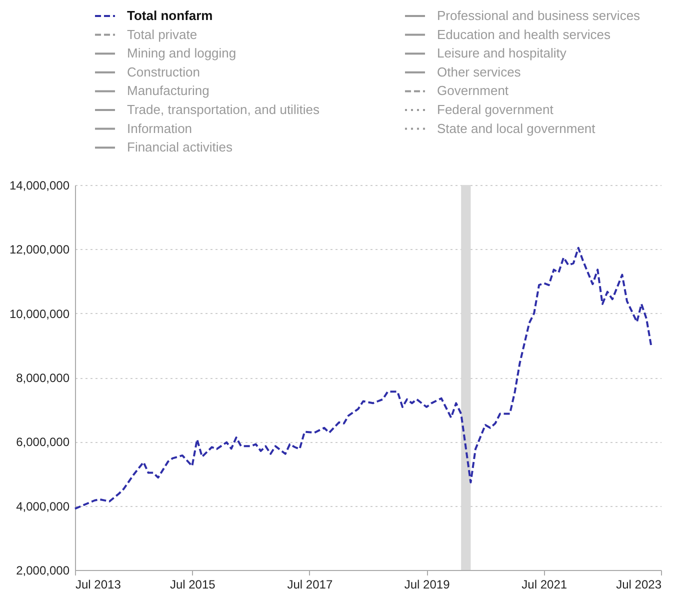 The height and width of the screenshot is (615, 696). Describe the element at coordinates (99, 585) in the screenshot. I see `x-tick-label: Jul 2013` at that location.